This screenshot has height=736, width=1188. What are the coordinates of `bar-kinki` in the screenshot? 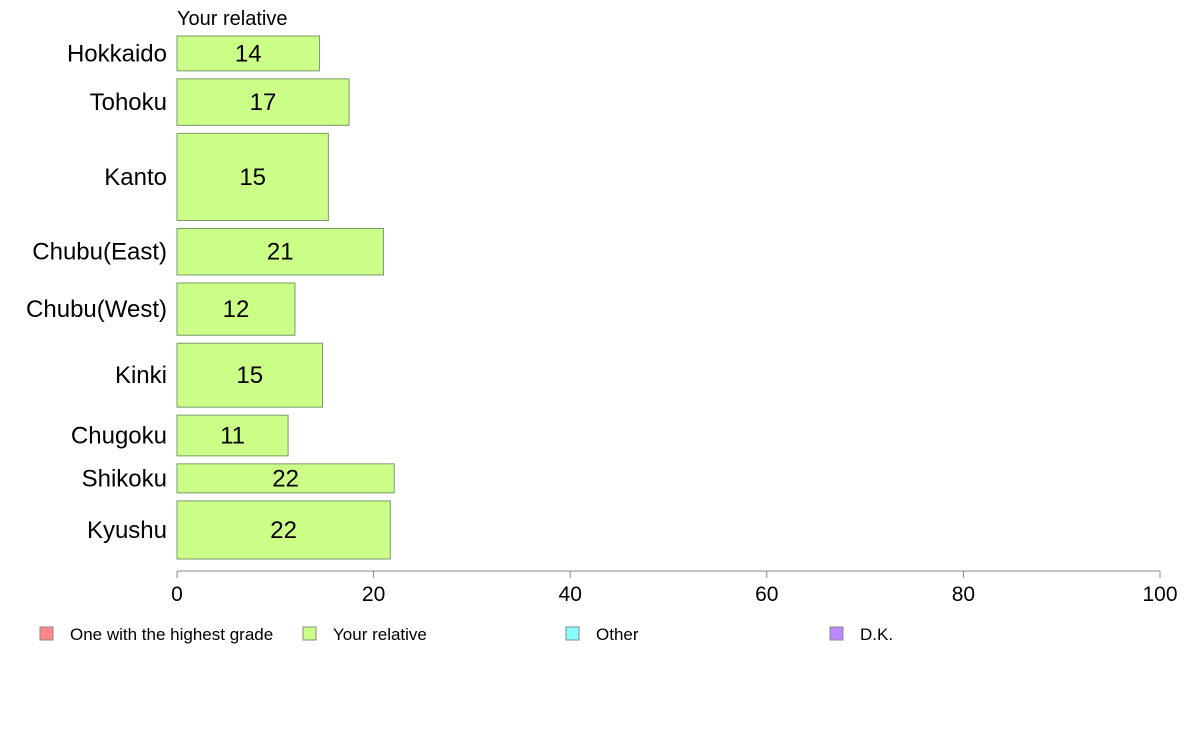 It's located at (249, 375).